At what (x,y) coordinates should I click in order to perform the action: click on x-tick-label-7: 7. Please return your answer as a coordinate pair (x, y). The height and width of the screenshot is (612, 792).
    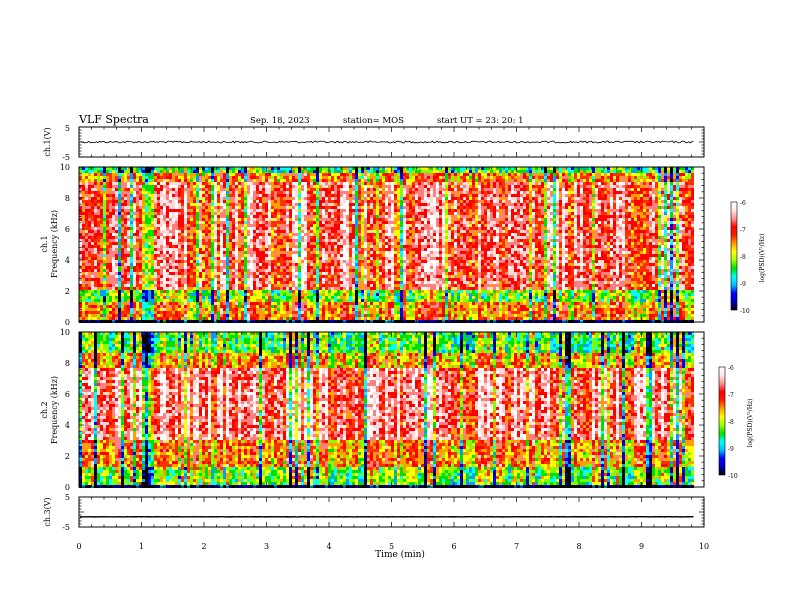
    Looking at the image, I should click on (516, 546).